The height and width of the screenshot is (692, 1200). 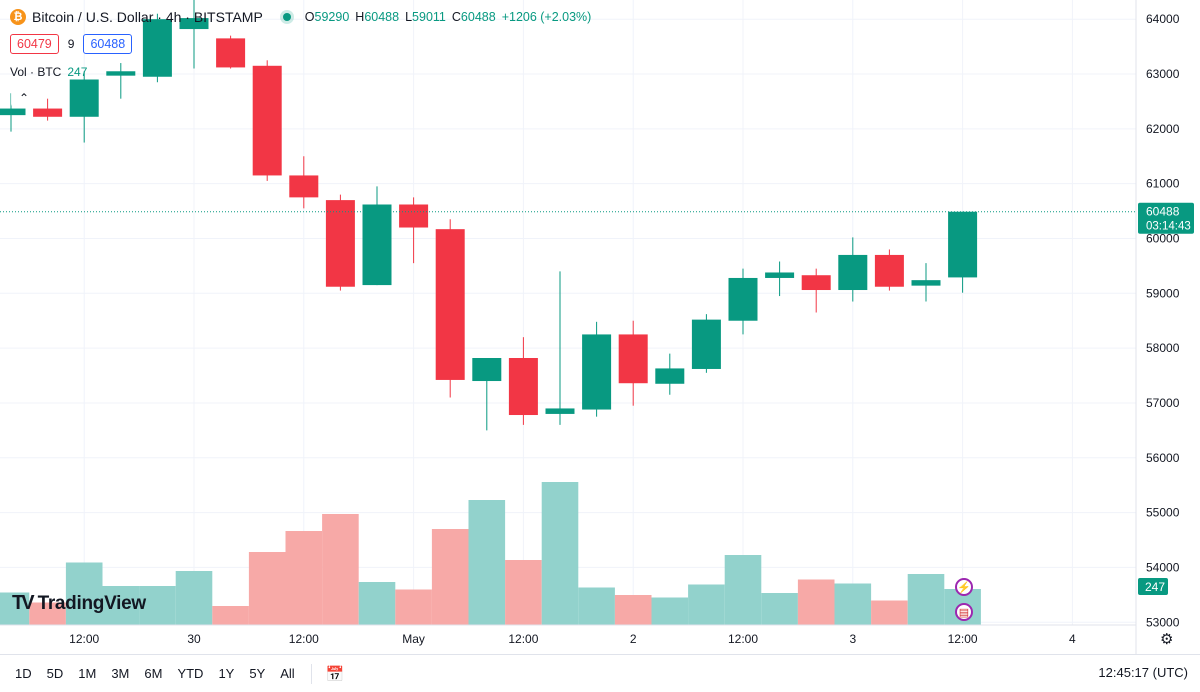 What do you see at coordinates (633, 639) in the screenshot?
I see `x-tick-label: 2` at bounding box center [633, 639].